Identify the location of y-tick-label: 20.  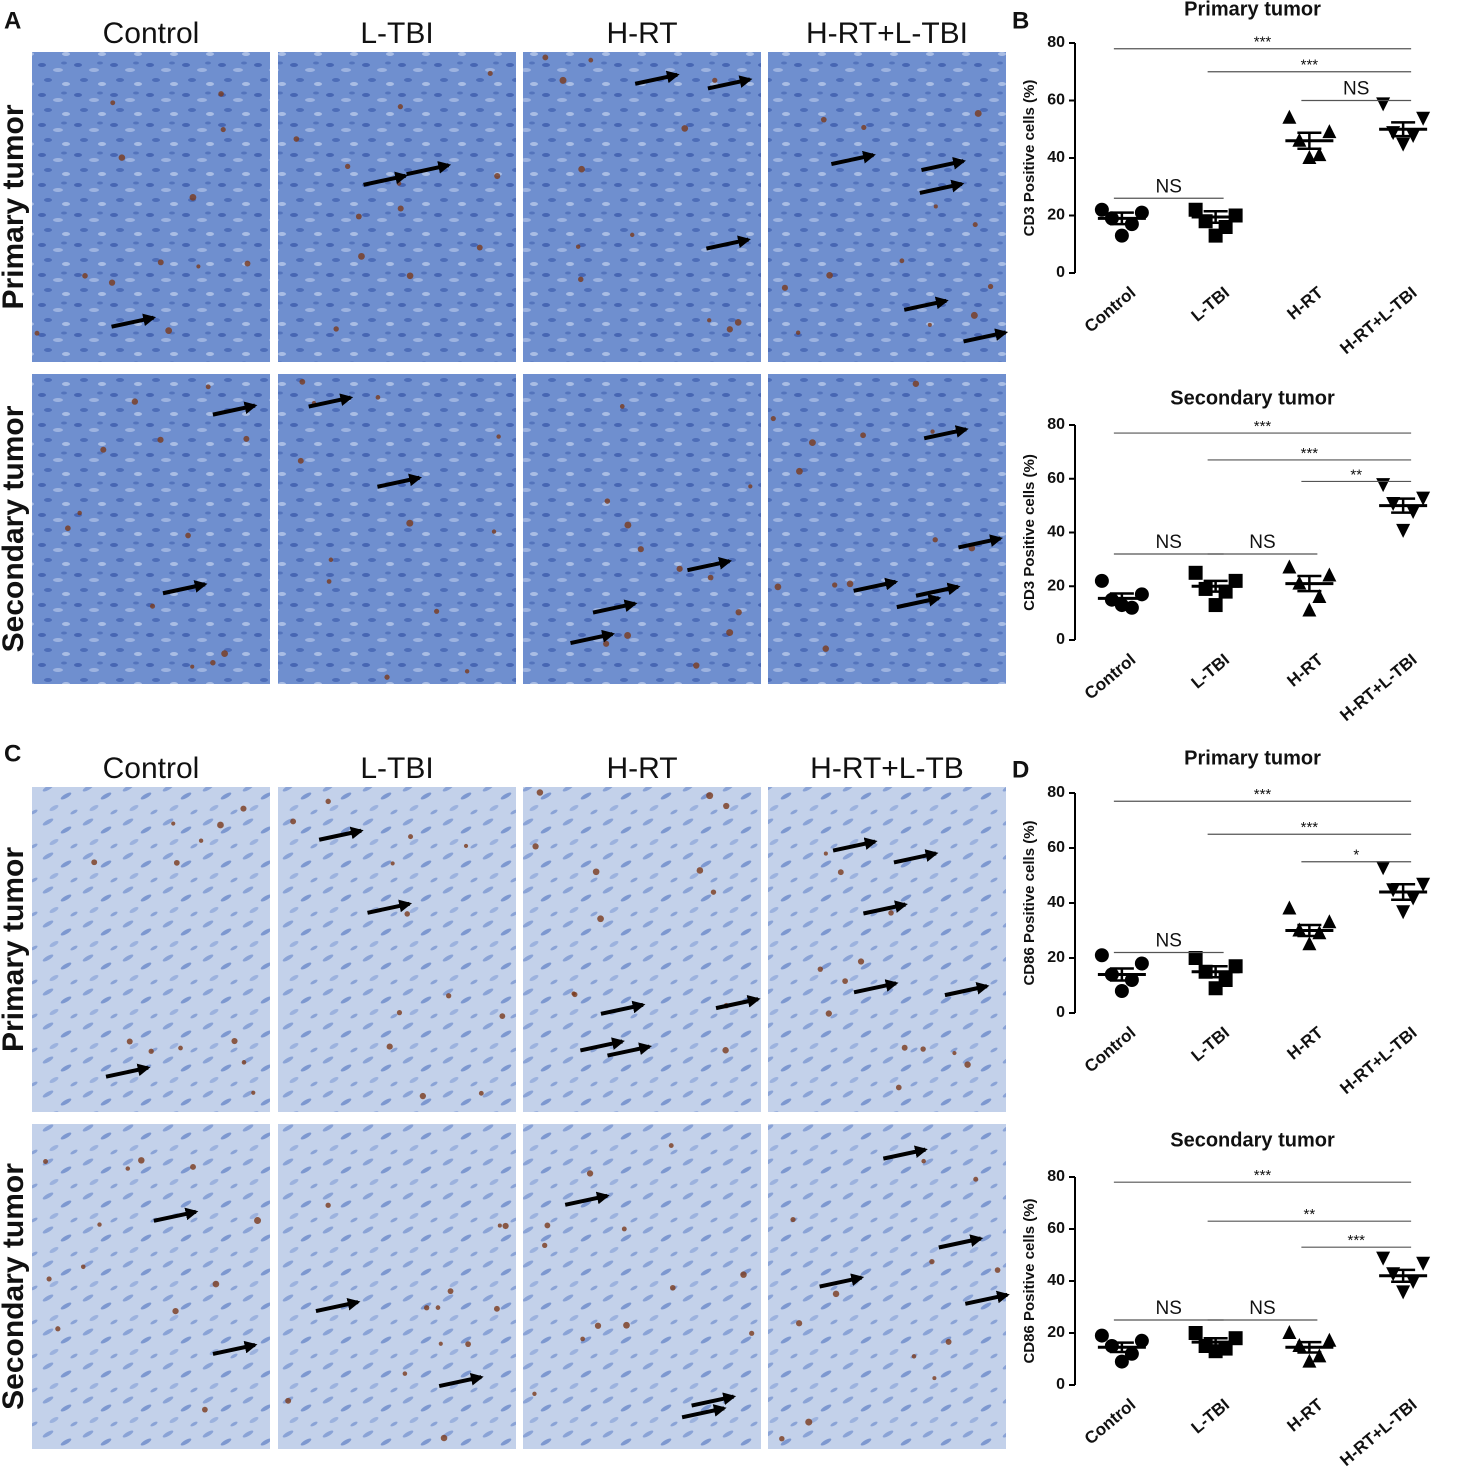
(1056, 215).